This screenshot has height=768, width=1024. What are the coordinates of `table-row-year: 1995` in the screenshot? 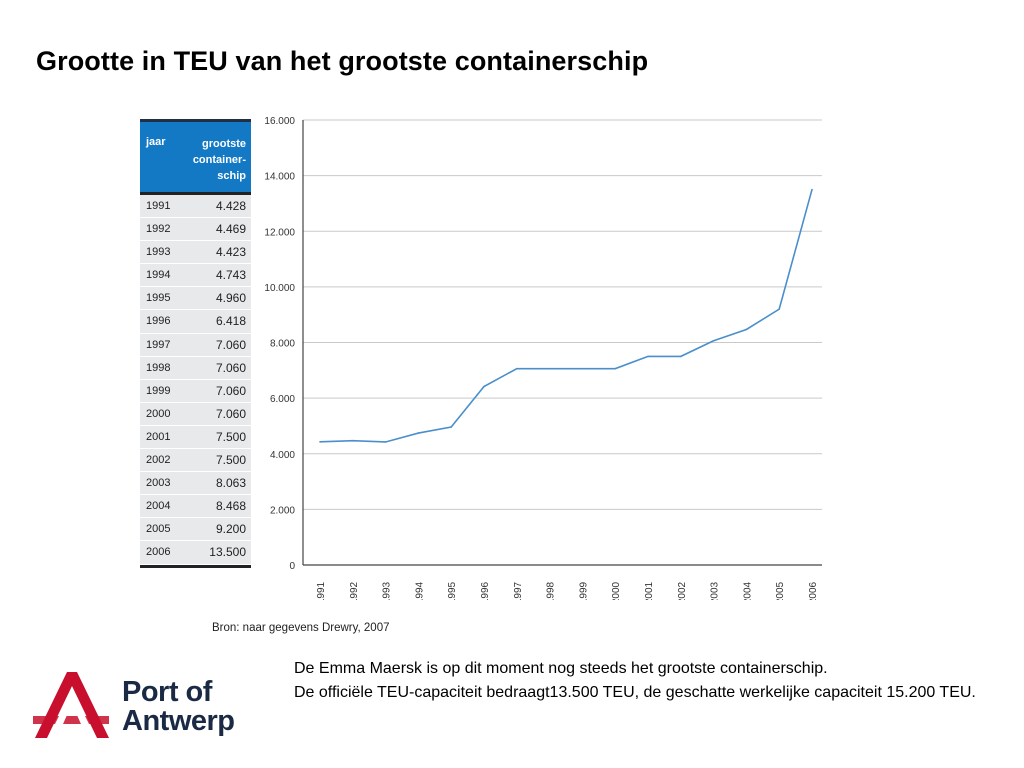 It's located at (158, 298).